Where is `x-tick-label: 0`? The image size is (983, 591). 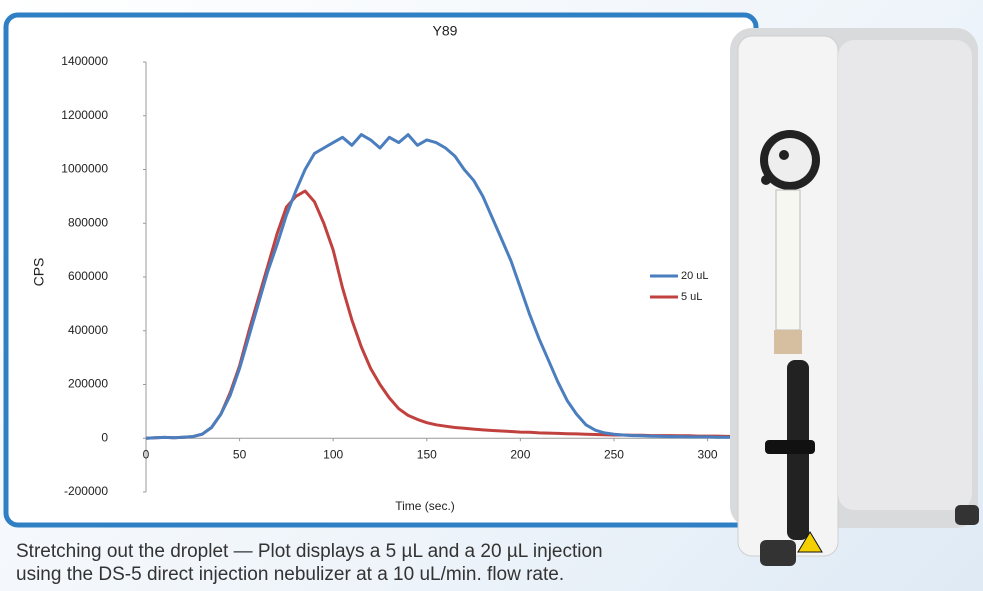 x-tick-label: 0 is located at coordinates (146, 454).